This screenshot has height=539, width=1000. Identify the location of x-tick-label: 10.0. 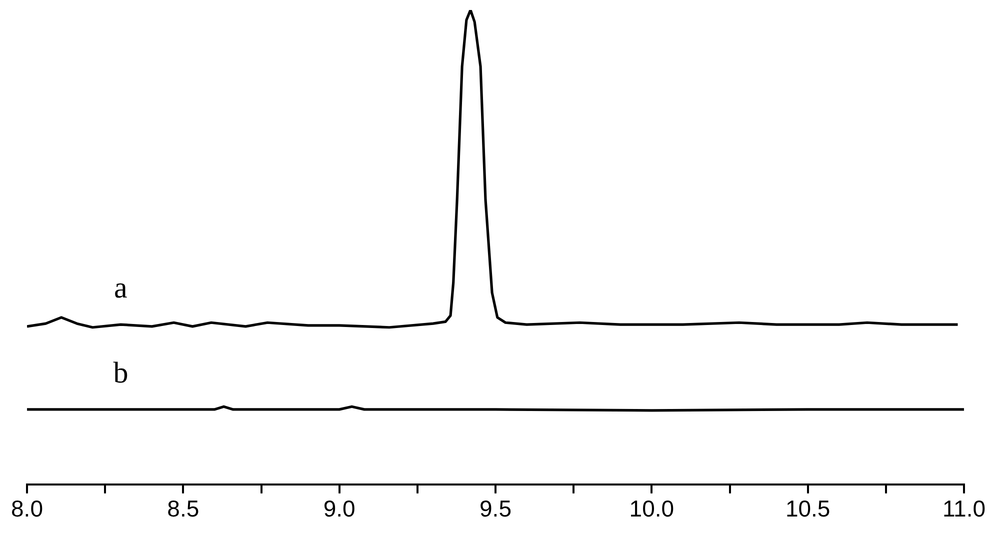
(651, 509).